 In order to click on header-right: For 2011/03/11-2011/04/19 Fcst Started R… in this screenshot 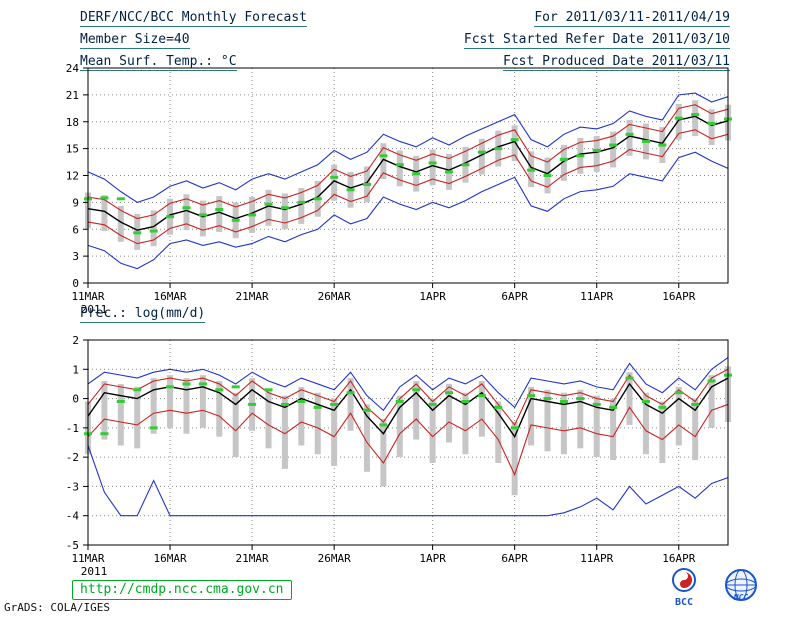, I will do `click(596, 39)`.